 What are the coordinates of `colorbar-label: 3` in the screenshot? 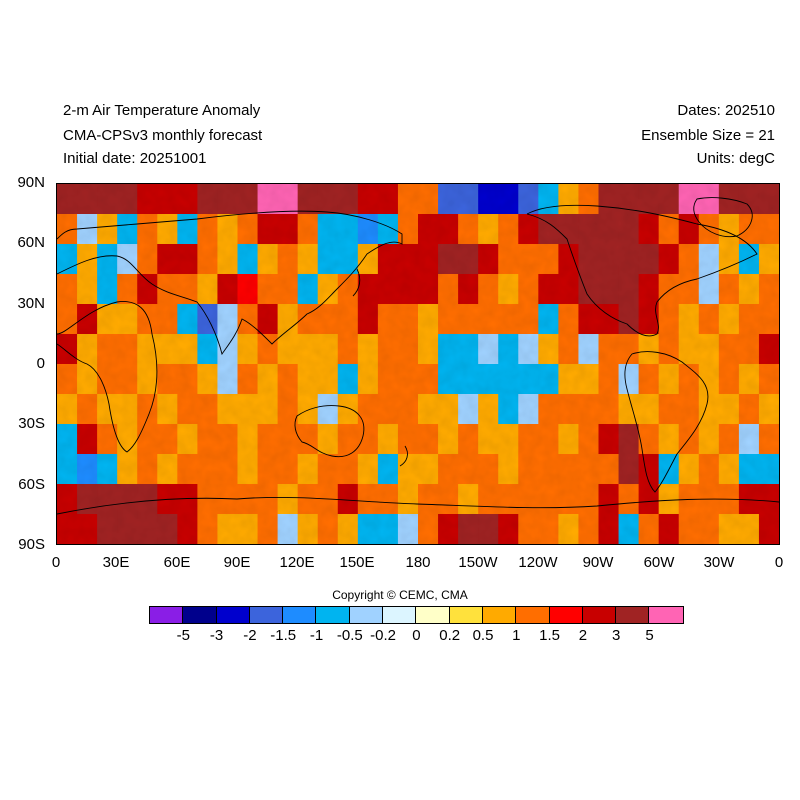 It's located at (616, 635).